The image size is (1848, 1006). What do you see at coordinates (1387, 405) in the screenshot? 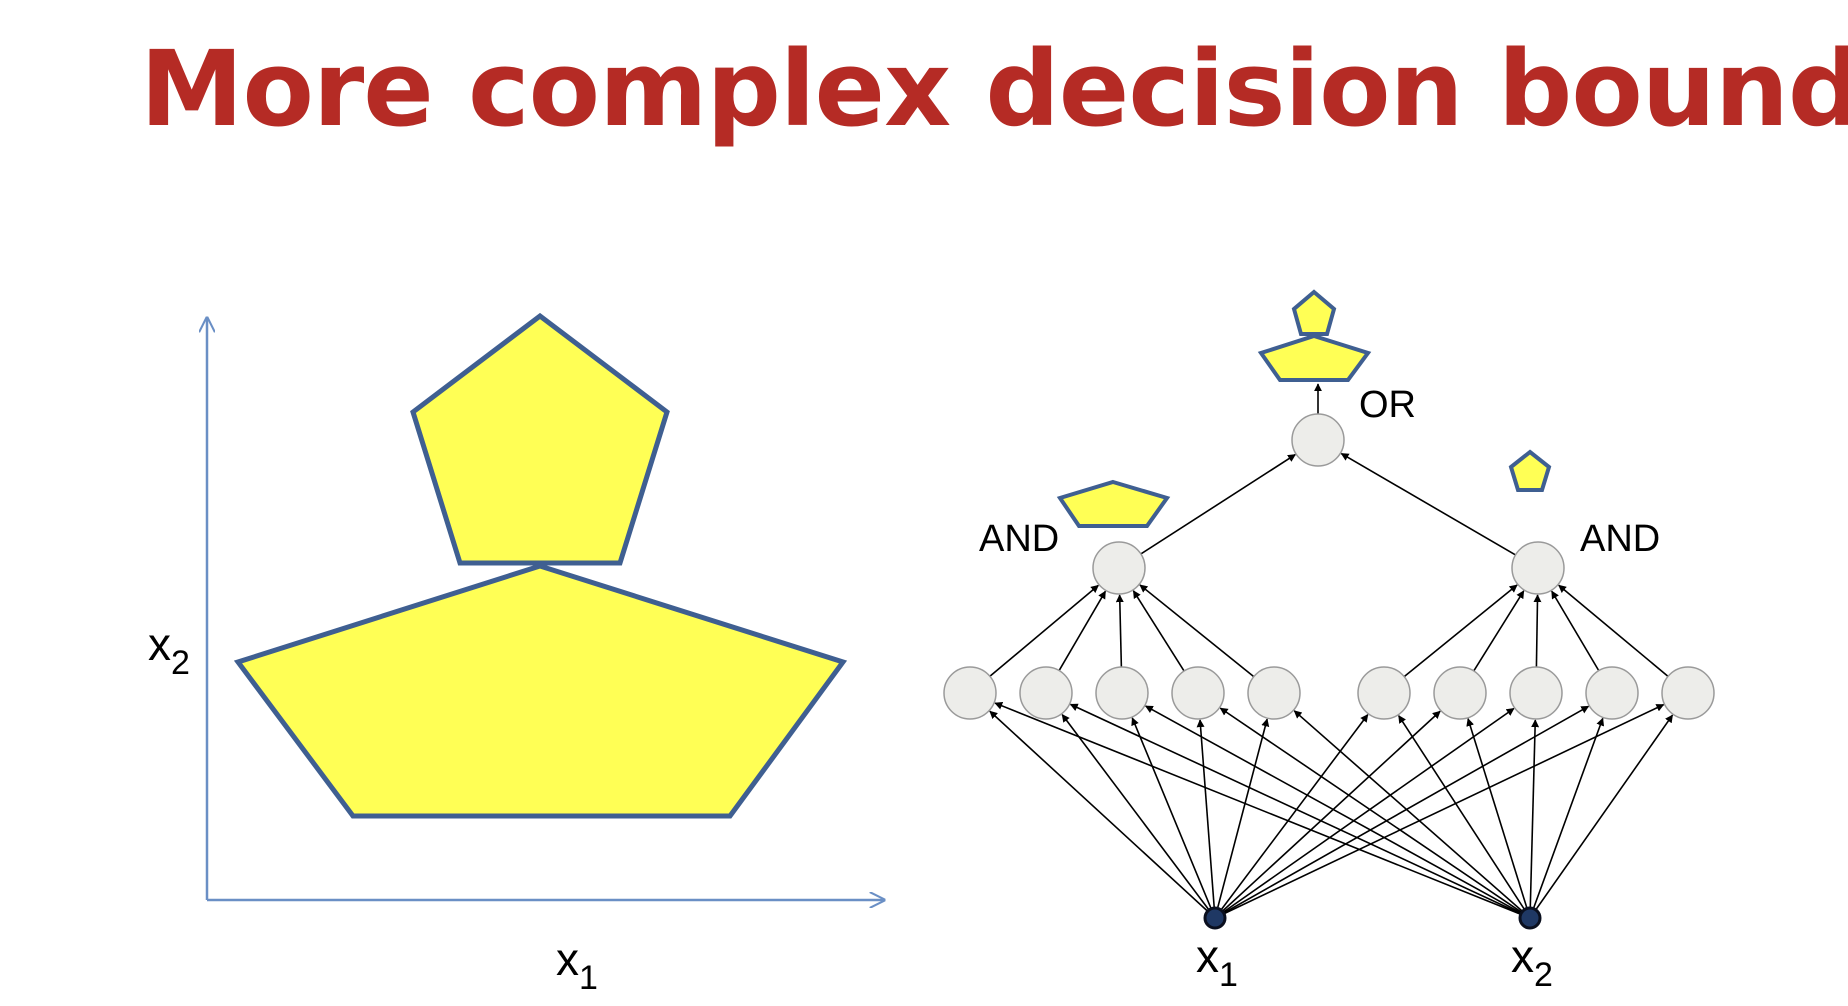
I see `or-label: OR` at bounding box center [1387, 405].